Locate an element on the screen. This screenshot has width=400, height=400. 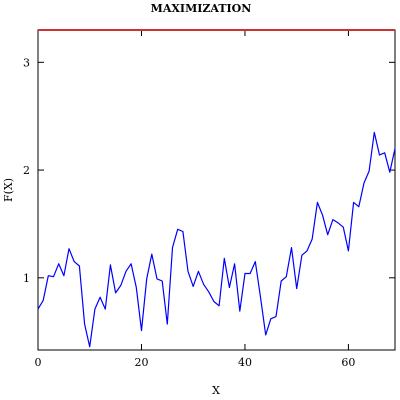
chart-title: MAXIMIZATION is located at coordinates (201, 8).